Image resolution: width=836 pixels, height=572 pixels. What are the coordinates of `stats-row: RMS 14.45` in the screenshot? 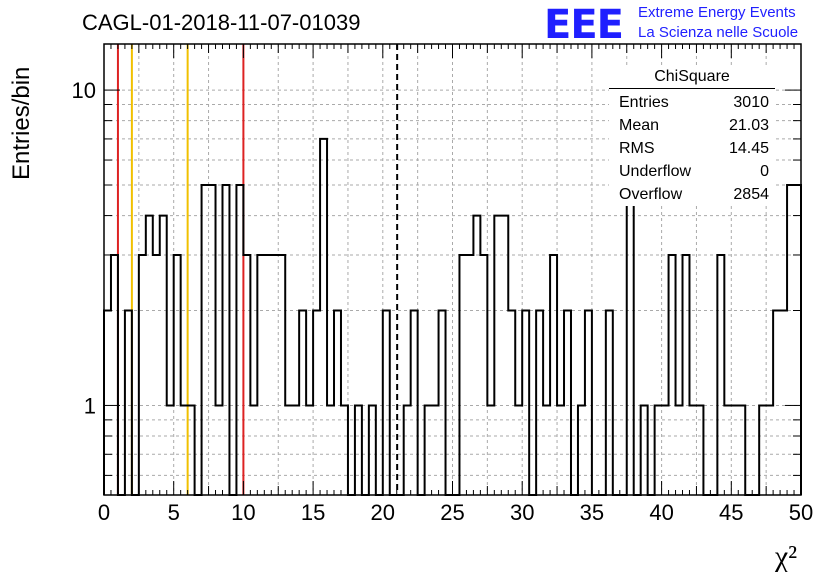 It's located at (692, 148).